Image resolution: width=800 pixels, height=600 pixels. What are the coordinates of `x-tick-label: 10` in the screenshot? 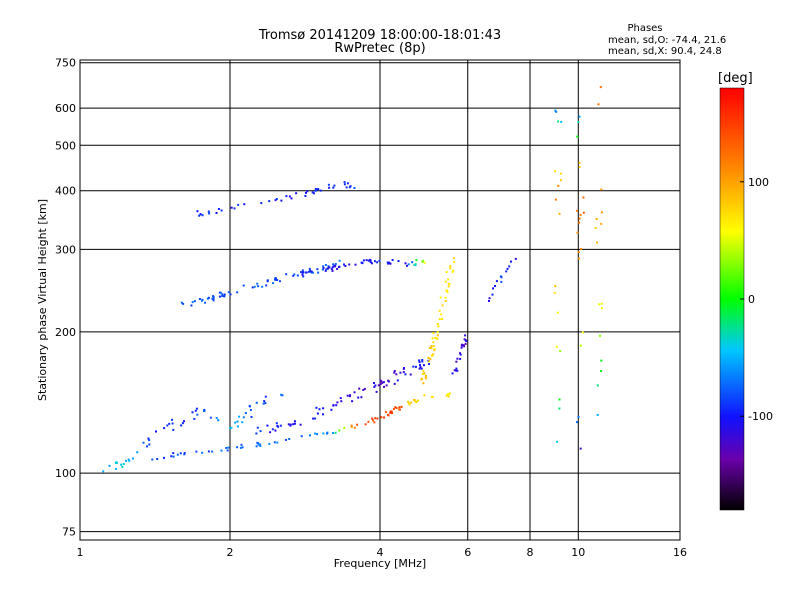 It's located at (578, 552).